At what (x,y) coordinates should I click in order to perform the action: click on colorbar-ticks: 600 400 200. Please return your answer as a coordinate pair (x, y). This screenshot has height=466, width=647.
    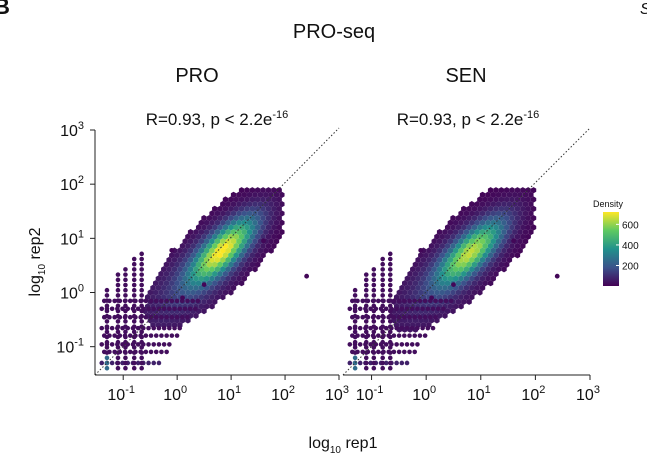
    Looking at the image, I should click on (627, 246).